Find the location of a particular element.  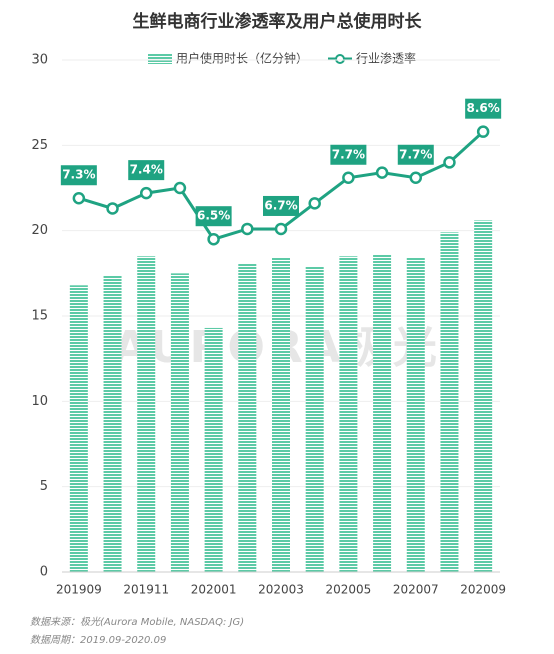

y-tick-label: 5 is located at coordinates (44, 486).